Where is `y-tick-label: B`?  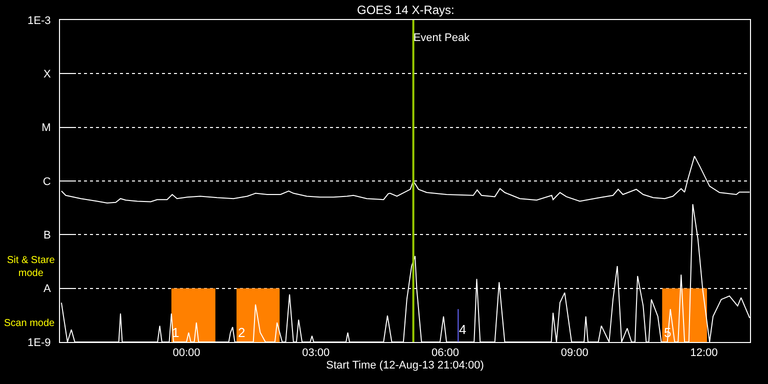
y-tick-label: B is located at coordinates (47, 236).